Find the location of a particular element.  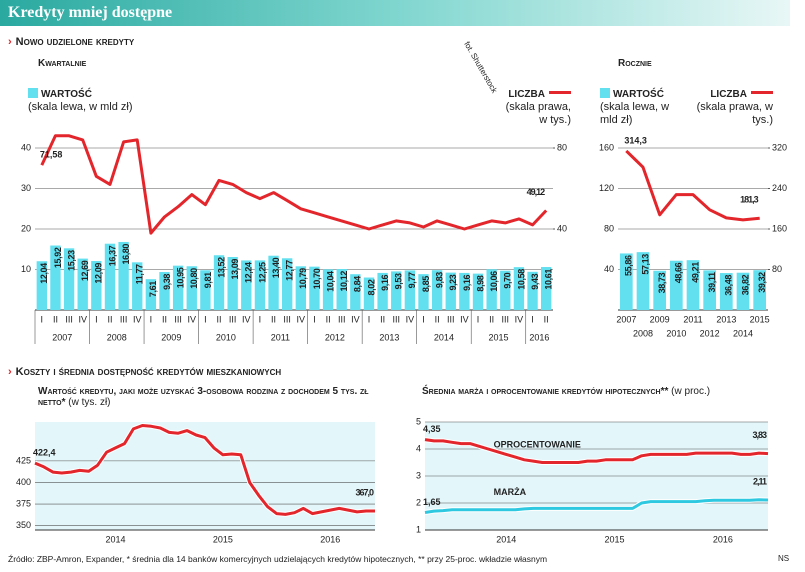

chart-title: Rocznie is located at coordinates (635, 63).